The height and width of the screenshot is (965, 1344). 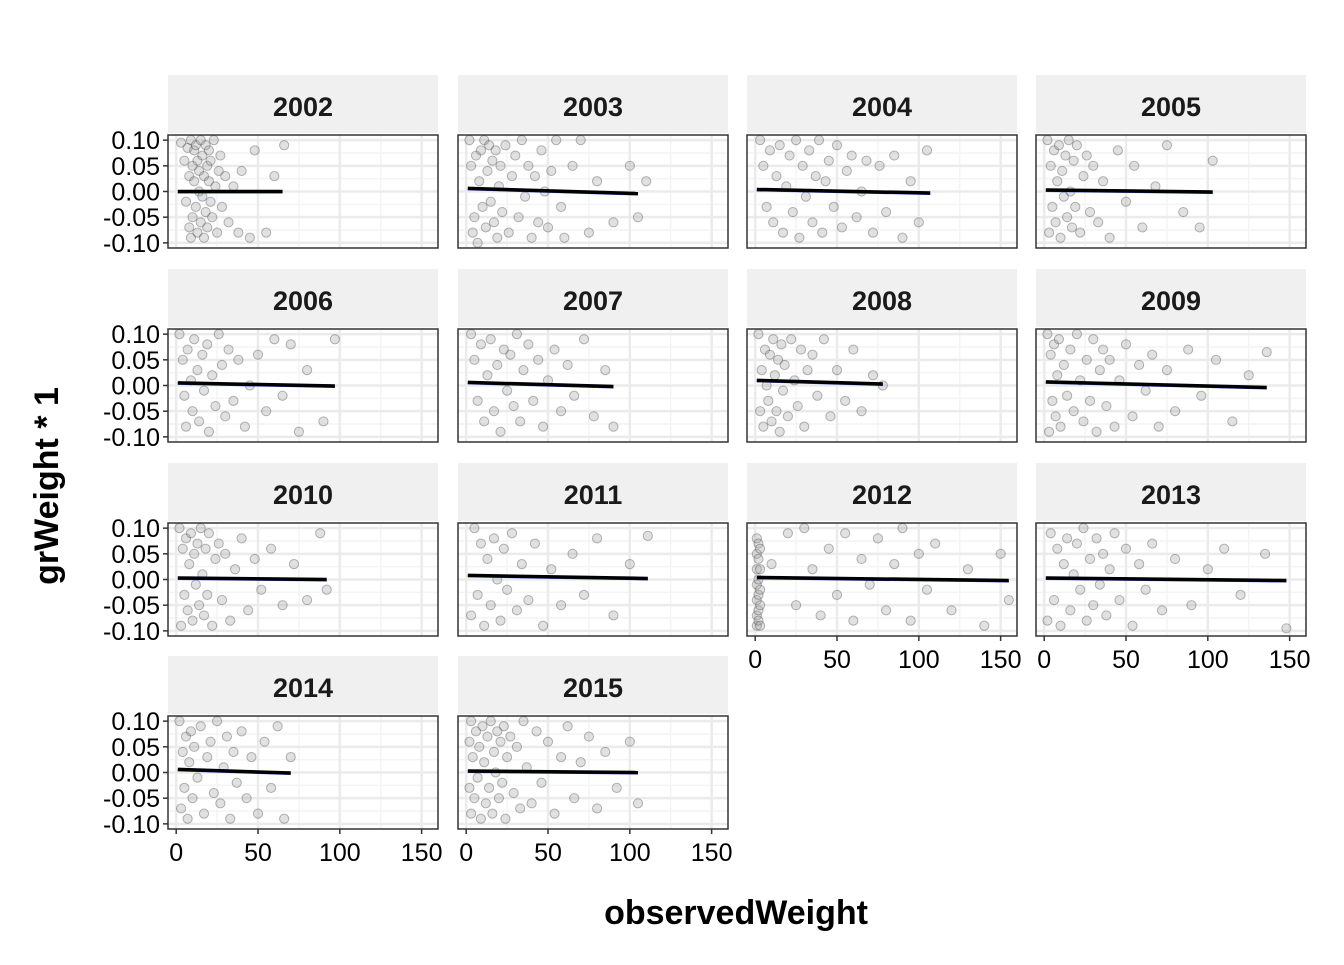 What do you see at coordinates (422, 853) in the screenshot?
I see `x-tick-label: 150` at bounding box center [422, 853].